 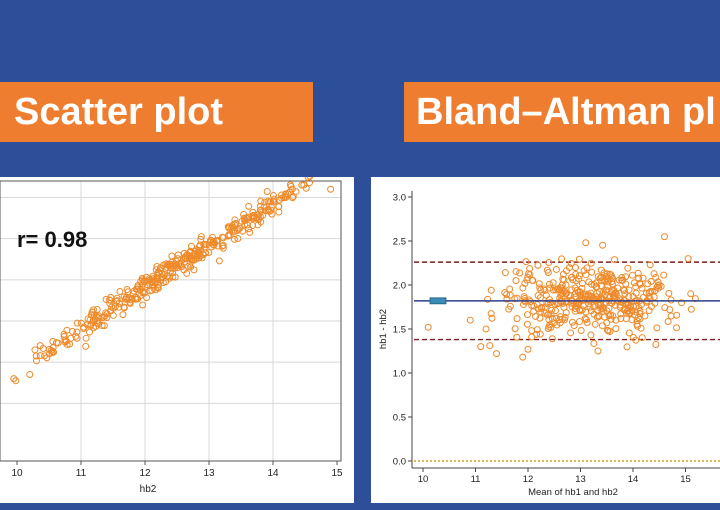 I want to click on bland-altman-title: Bland–Altman pl, so click(x=566, y=112).